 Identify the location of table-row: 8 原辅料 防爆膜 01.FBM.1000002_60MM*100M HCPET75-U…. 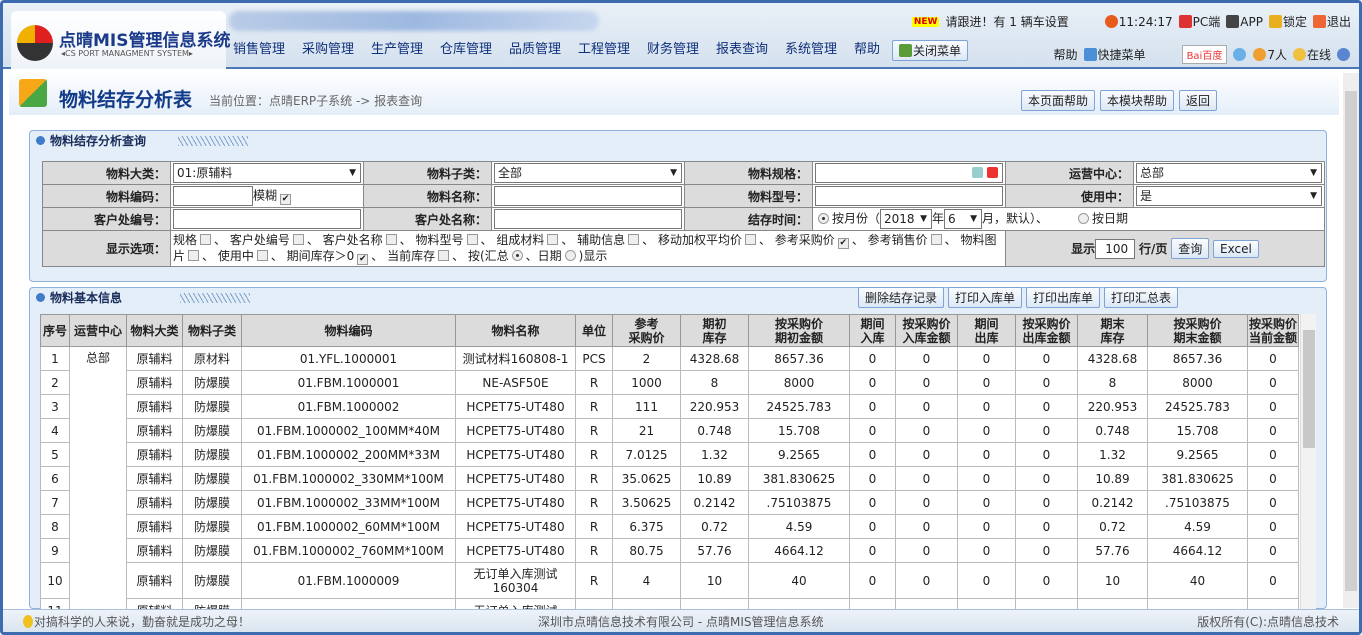
(669, 526).